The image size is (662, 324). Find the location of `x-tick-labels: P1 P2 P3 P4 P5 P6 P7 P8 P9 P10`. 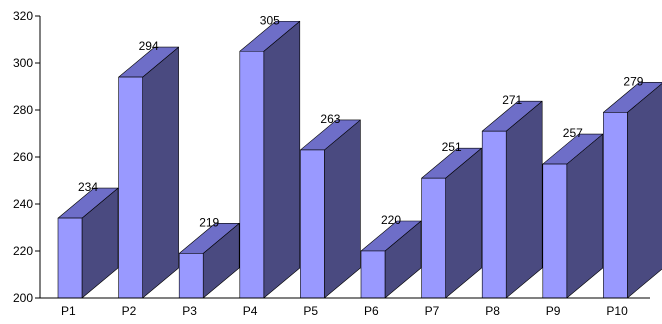

x-tick-labels: P1 P2 P3 P4 P5 P6 P7 P8 P9 P10 is located at coordinates (344, 311).